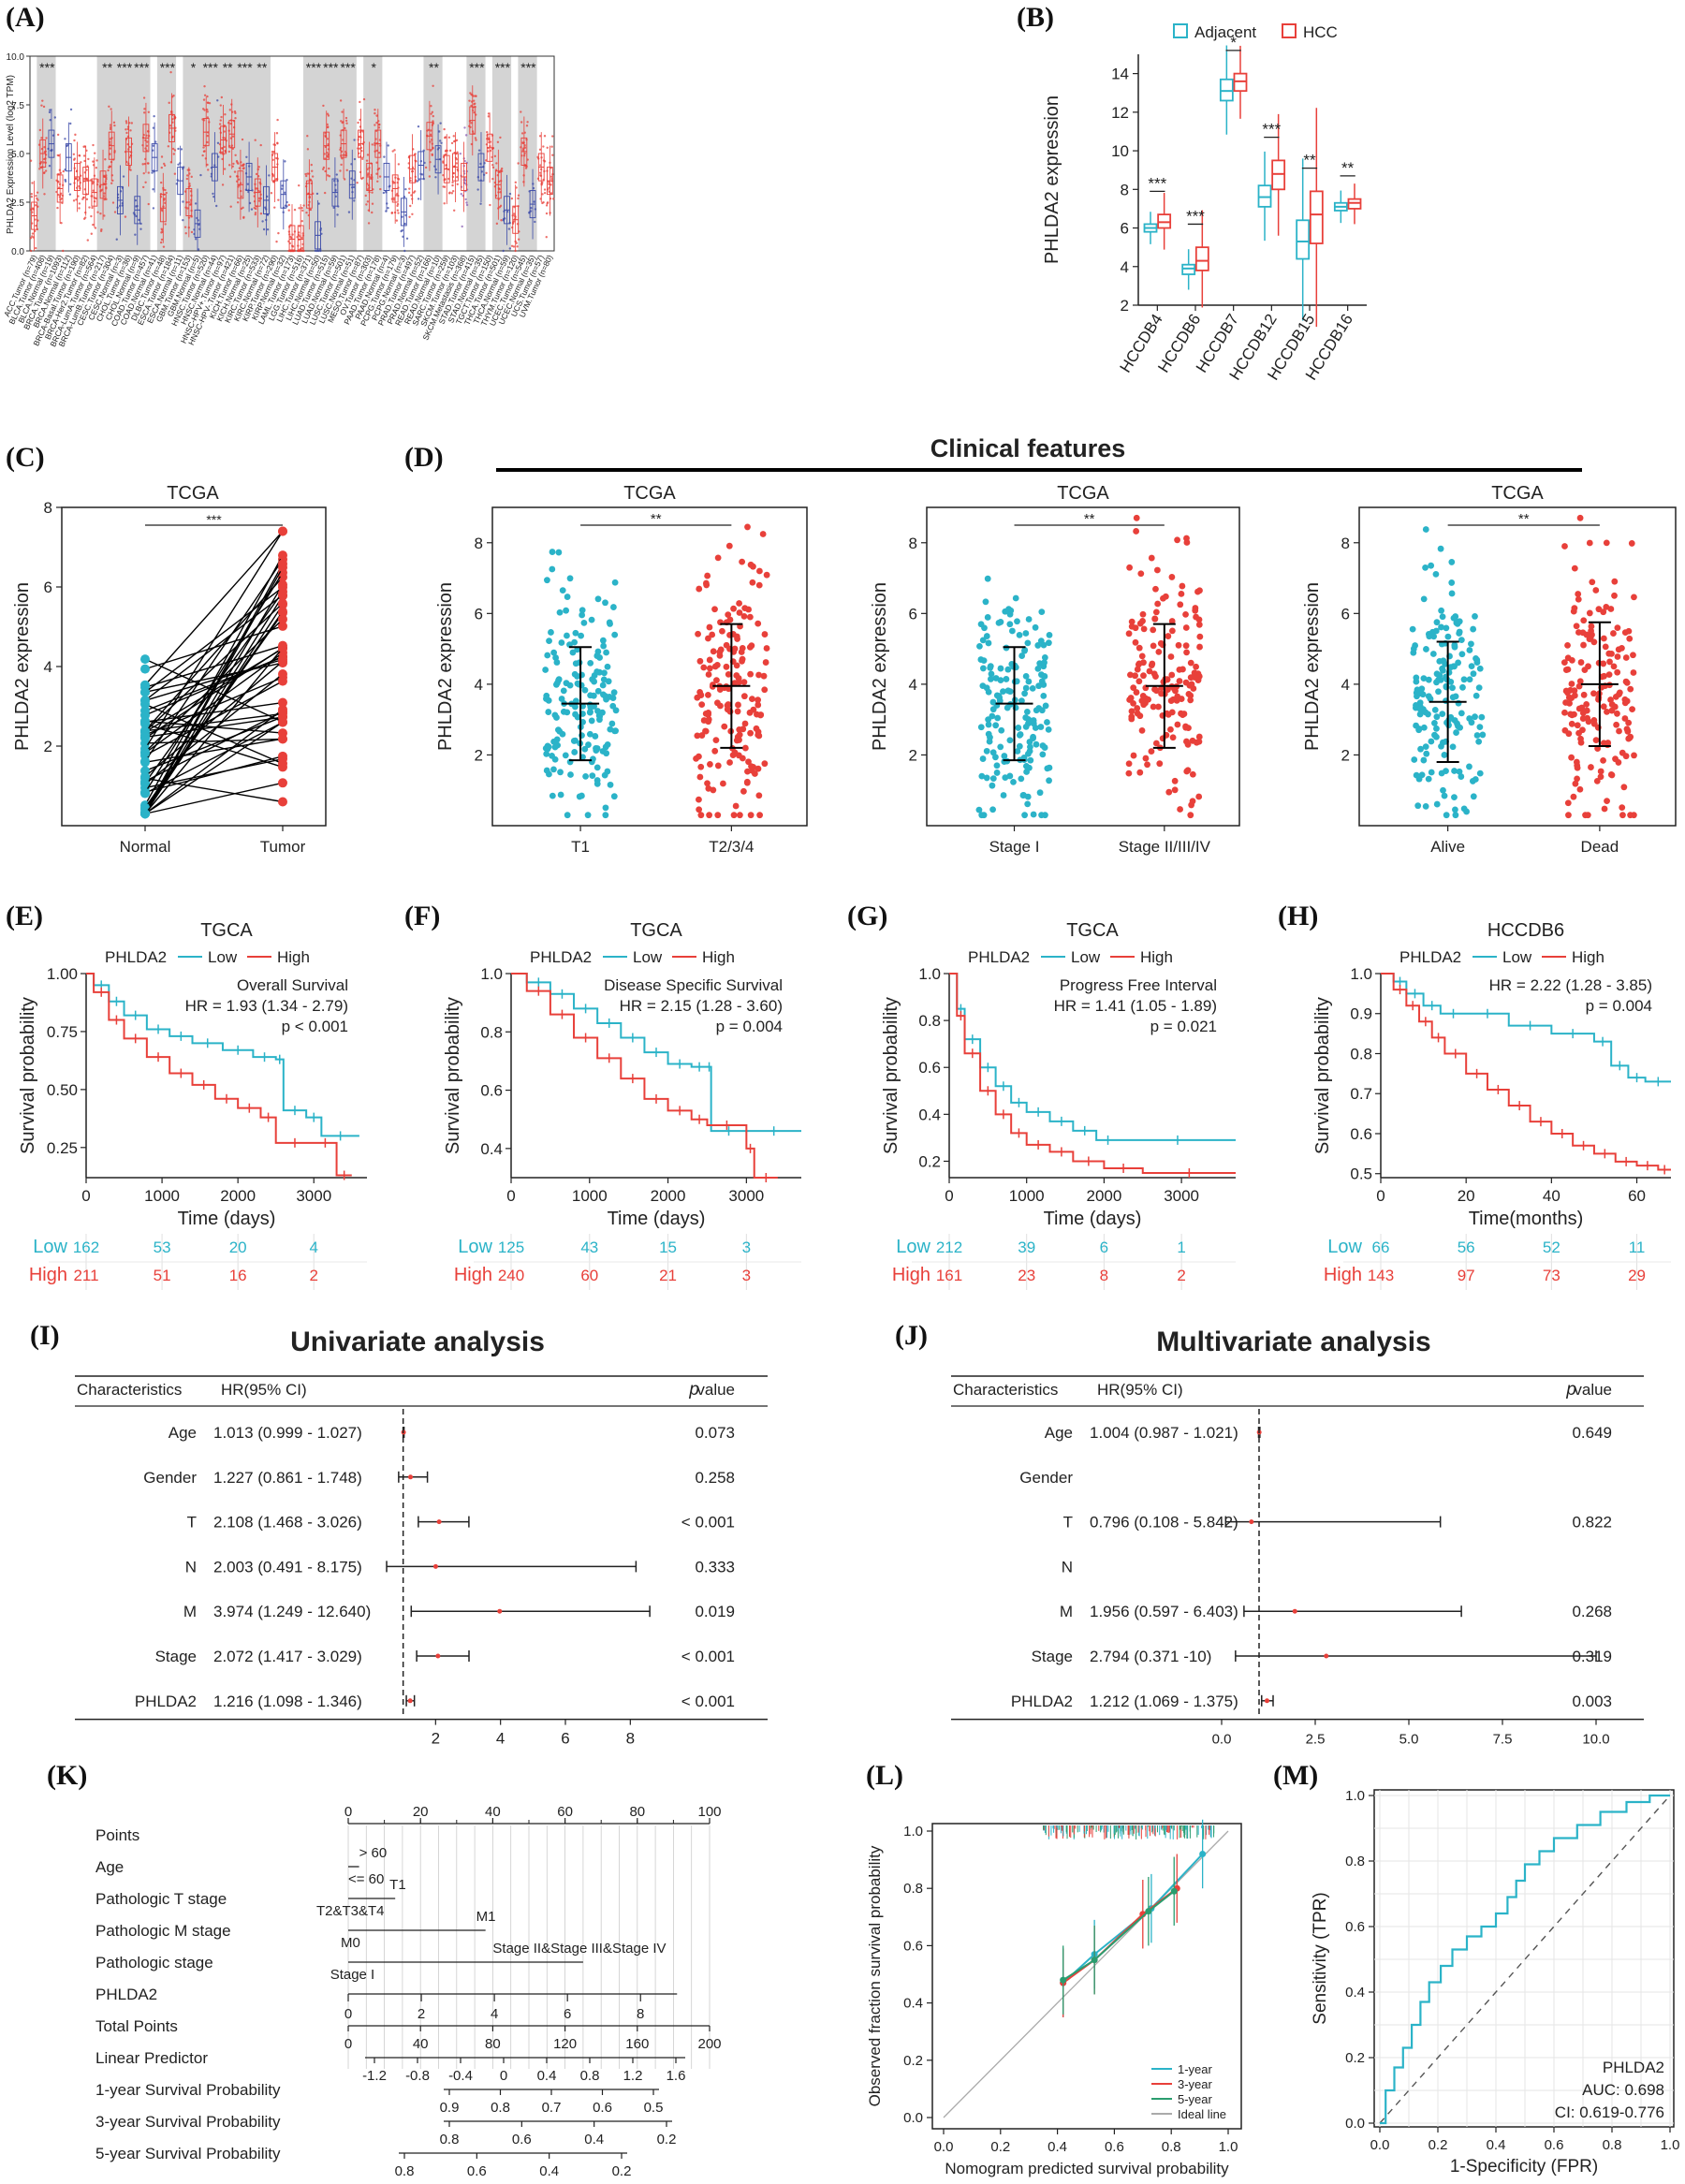 The width and height of the screenshot is (1685, 2184). I want to click on total-tick-label: 0, so click(348, 2044).